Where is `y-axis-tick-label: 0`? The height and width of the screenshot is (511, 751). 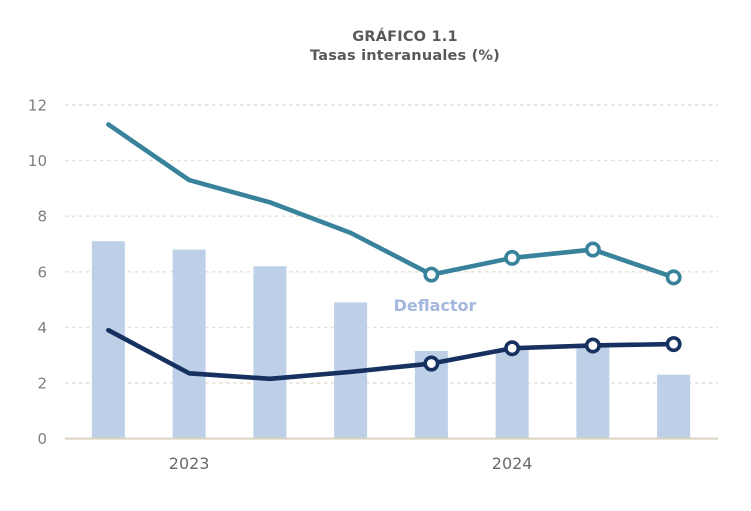
y-axis-tick-label: 0 is located at coordinates (42, 439).